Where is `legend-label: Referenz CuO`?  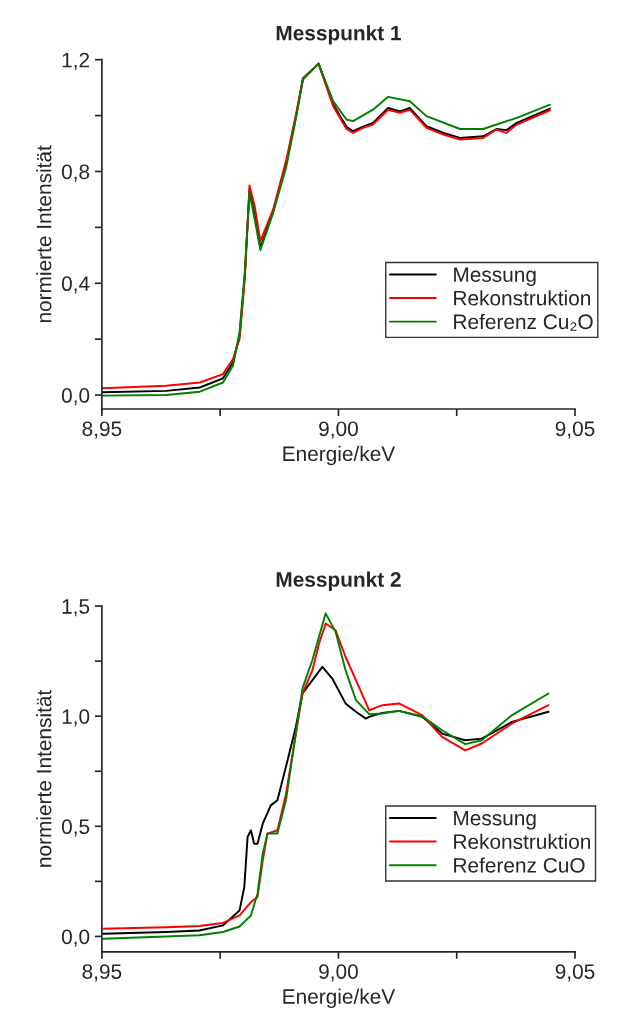 legend-label: Referenz CuO is located at coordinates (519, 865).